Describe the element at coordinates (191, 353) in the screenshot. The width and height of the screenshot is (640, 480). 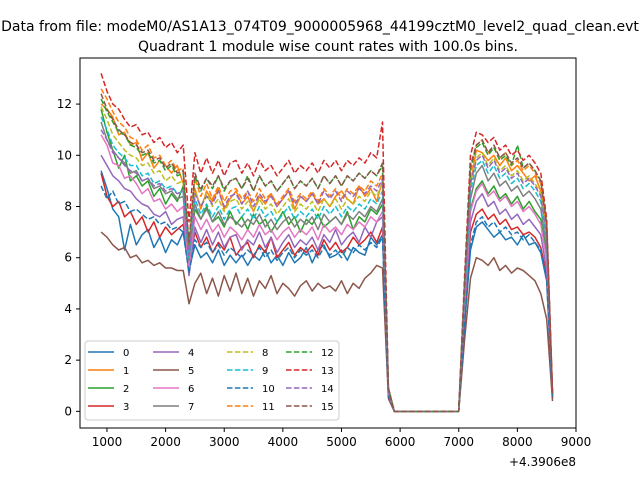
I see `legend-label: 4` at that location.